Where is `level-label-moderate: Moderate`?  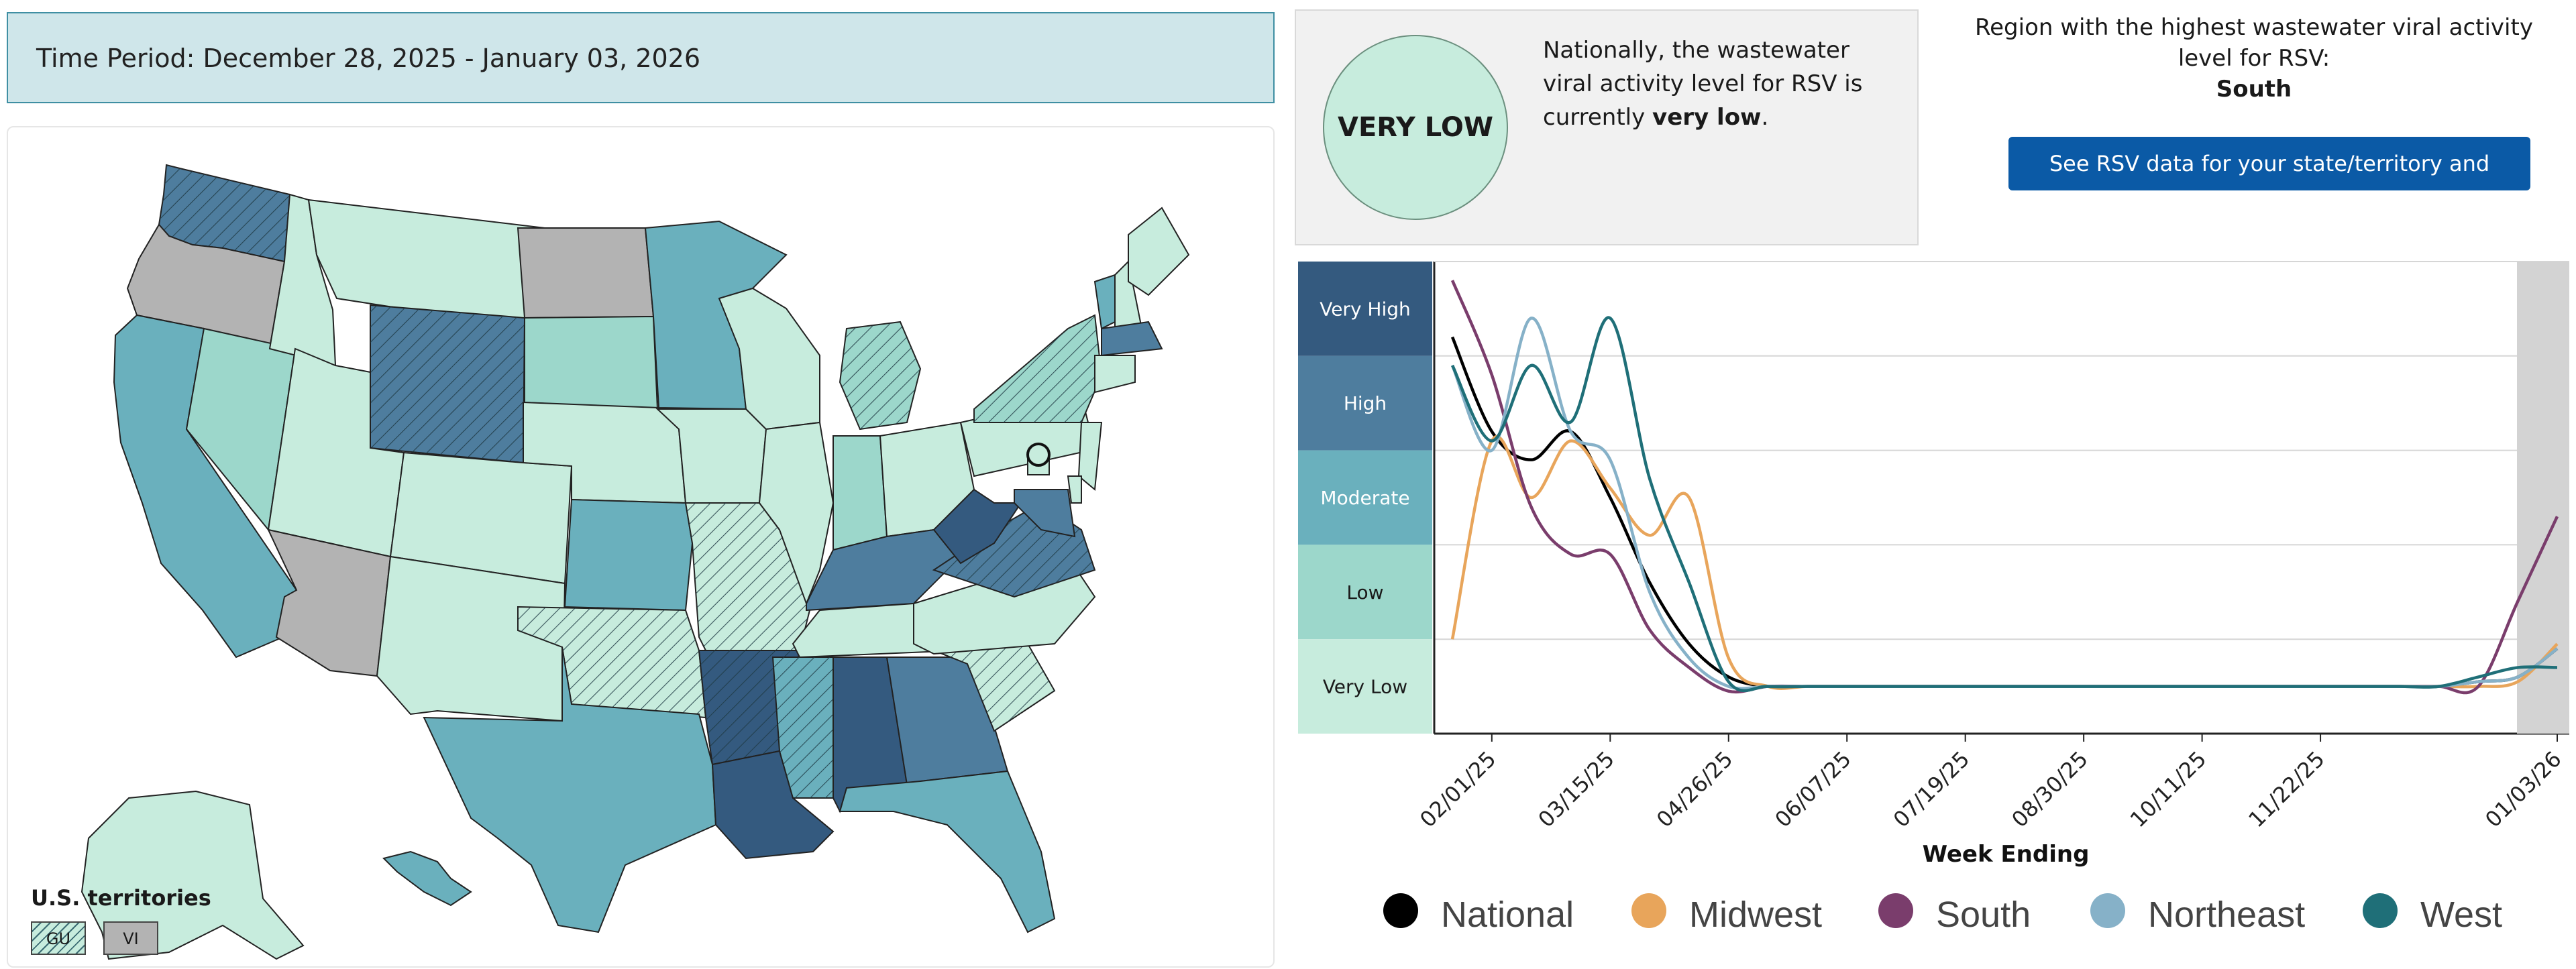
level-label-moderate: Moderate is located at coordinates (1364, 498).